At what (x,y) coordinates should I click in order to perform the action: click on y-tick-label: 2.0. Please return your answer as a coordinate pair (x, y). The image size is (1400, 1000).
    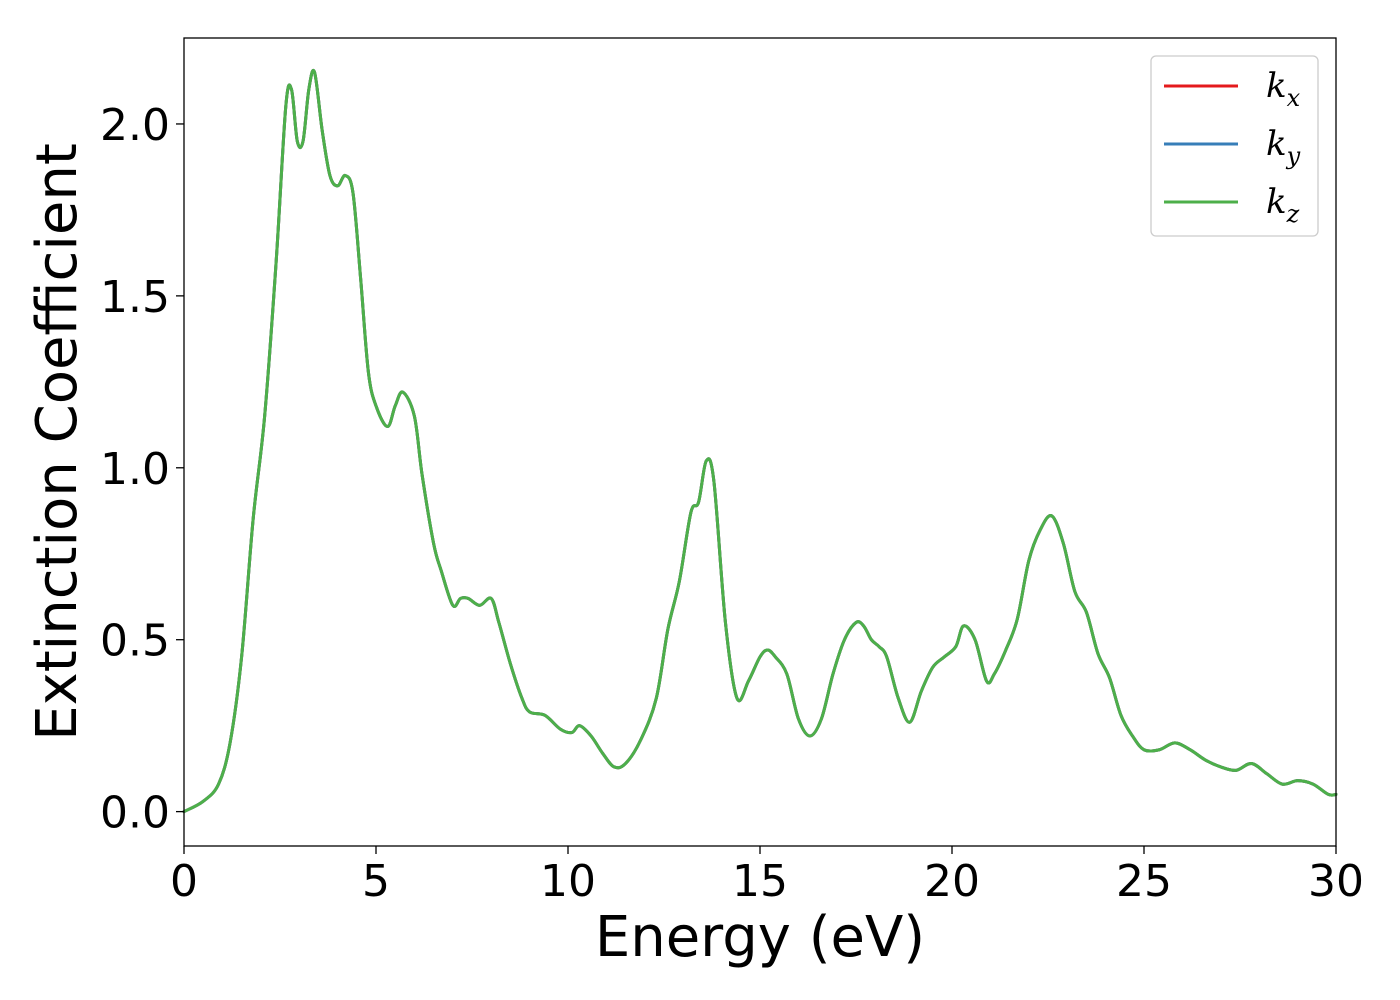
    Looking at the image, I should click on (135, 125).